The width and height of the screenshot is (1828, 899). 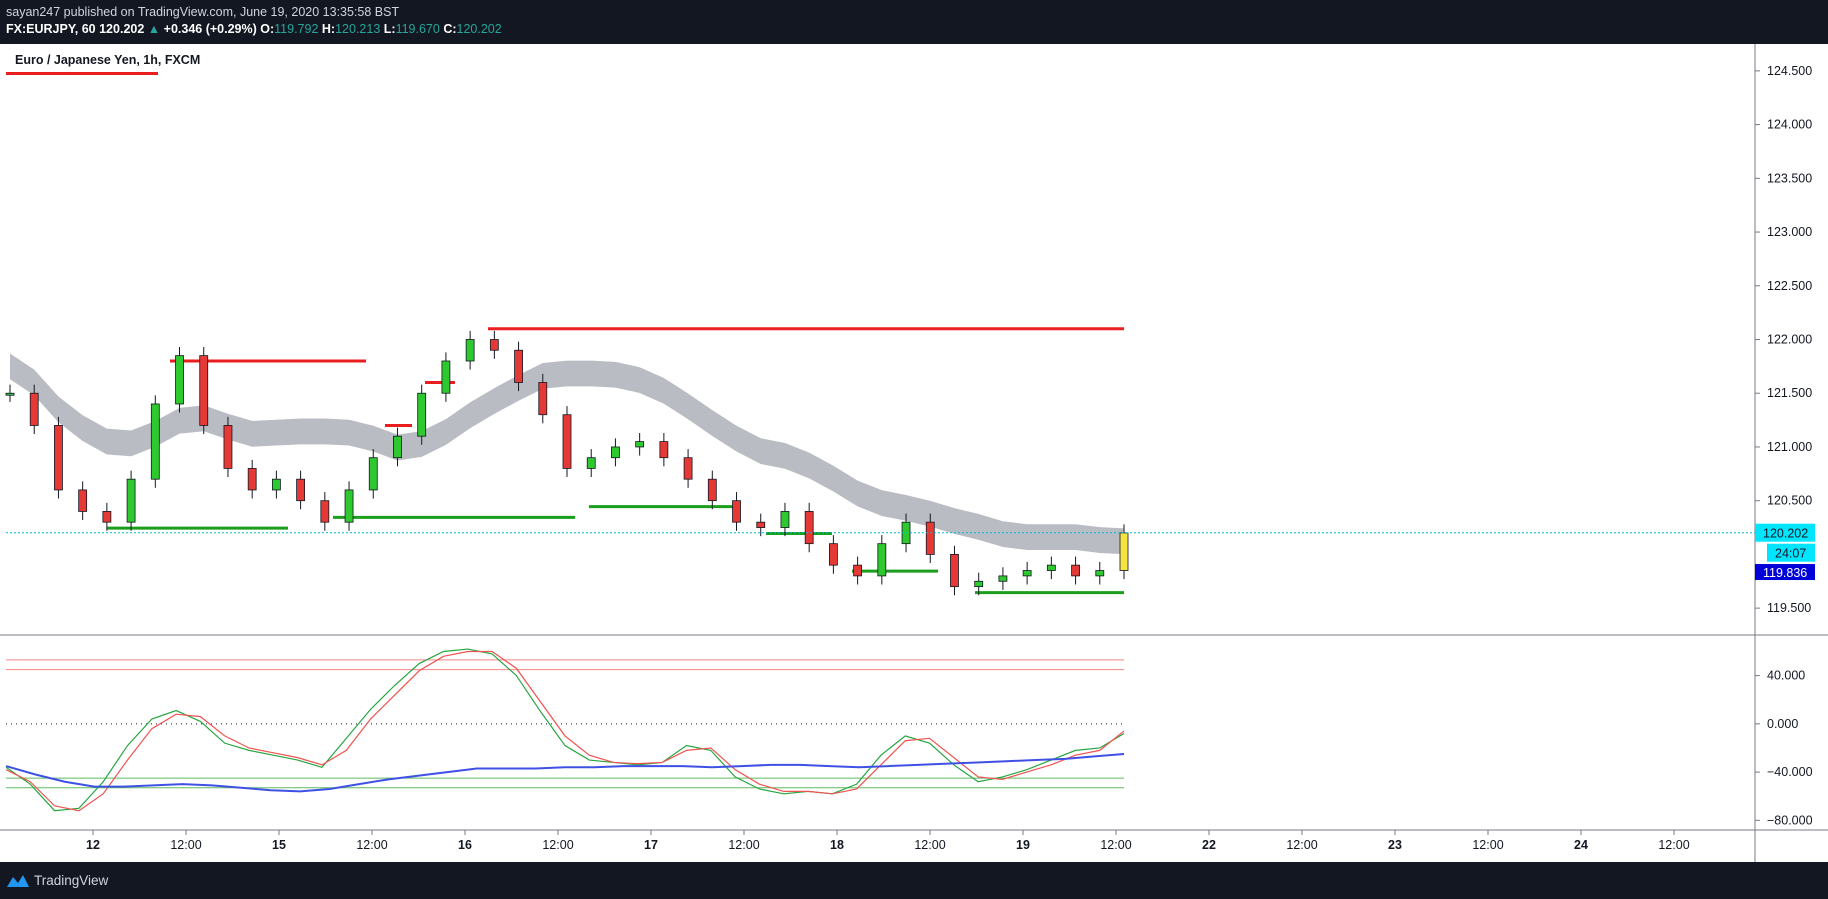 I want to click on osc-tick-label: 0.000, so click(x=1782, y=724).